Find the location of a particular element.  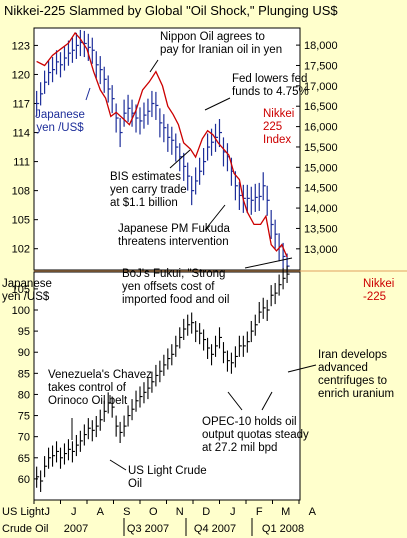

x-period-label: Q1 2008 is located at coordinates (283, 529).